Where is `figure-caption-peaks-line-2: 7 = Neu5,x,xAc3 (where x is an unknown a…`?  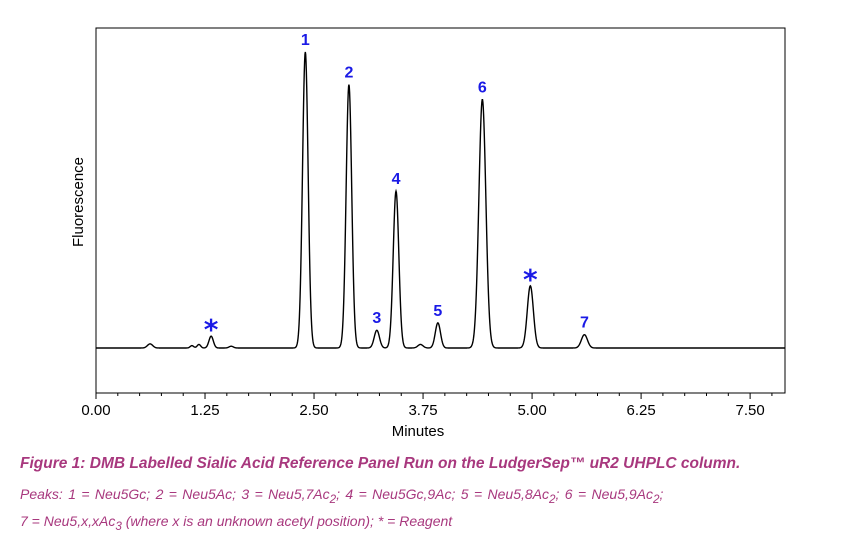 figure-caption-peaks-line-2: 7 = Neu5,x,xAc3 (where x is an unknown a… is located at coordinates (435, 523).